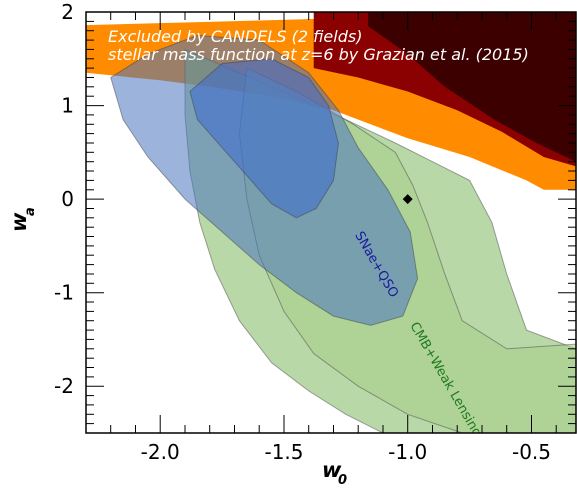  Describe the element at coordinates (531, 452) in the screenshot. I see `x-tick-label: -0.5` at that location.